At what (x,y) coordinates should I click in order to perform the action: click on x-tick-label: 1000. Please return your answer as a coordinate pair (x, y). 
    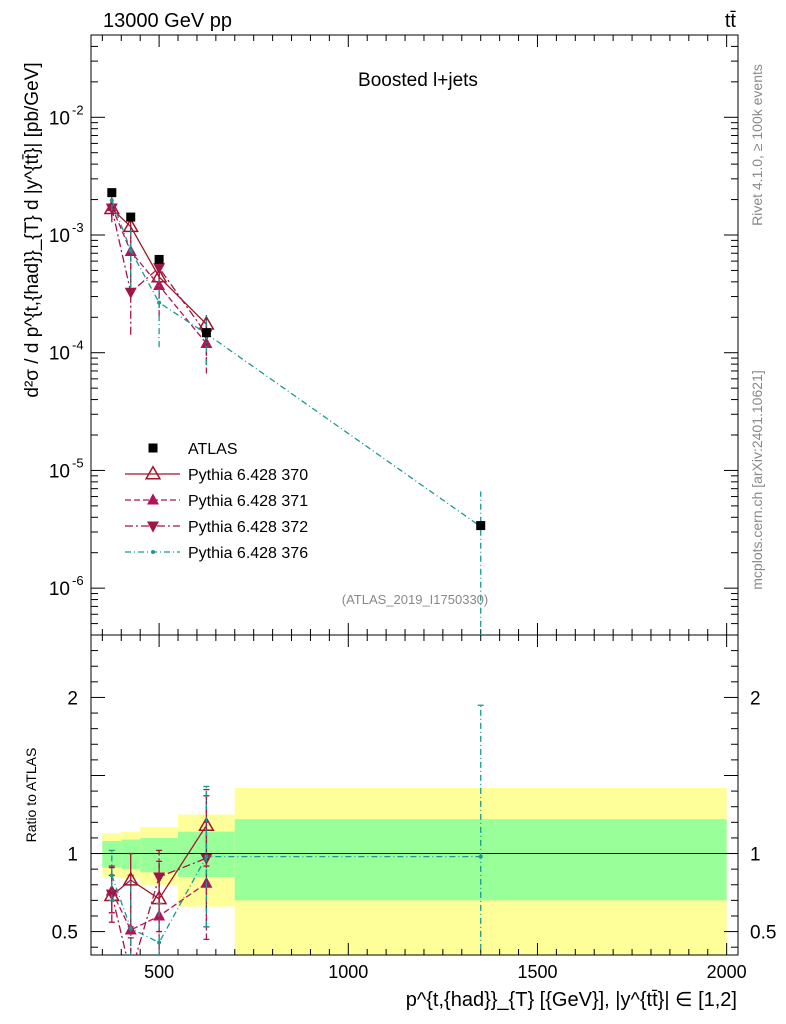
    Looking at the image, I should click on (348, 972).